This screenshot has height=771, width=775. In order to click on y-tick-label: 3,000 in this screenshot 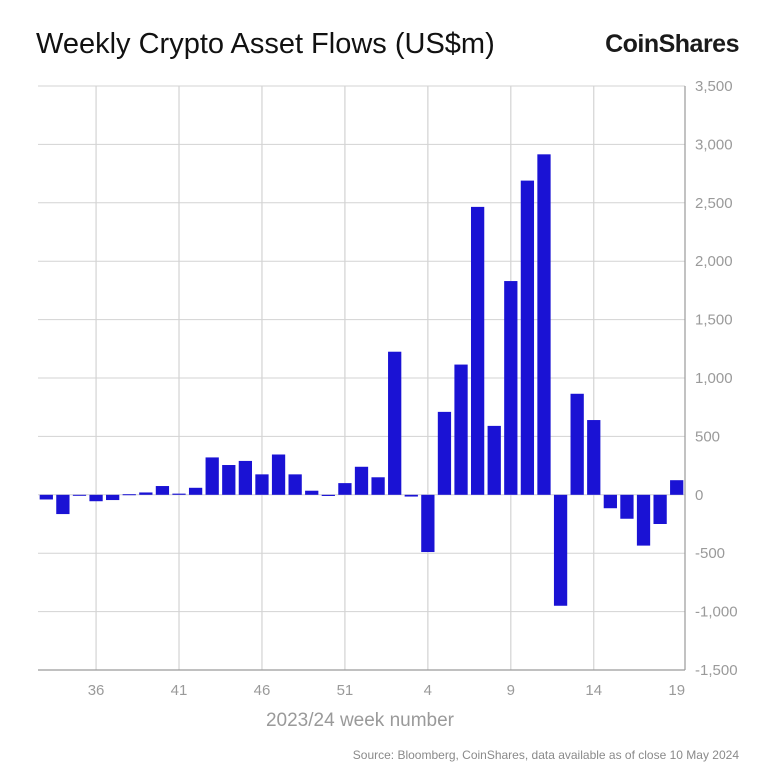, I will do `click(714, 144)`.